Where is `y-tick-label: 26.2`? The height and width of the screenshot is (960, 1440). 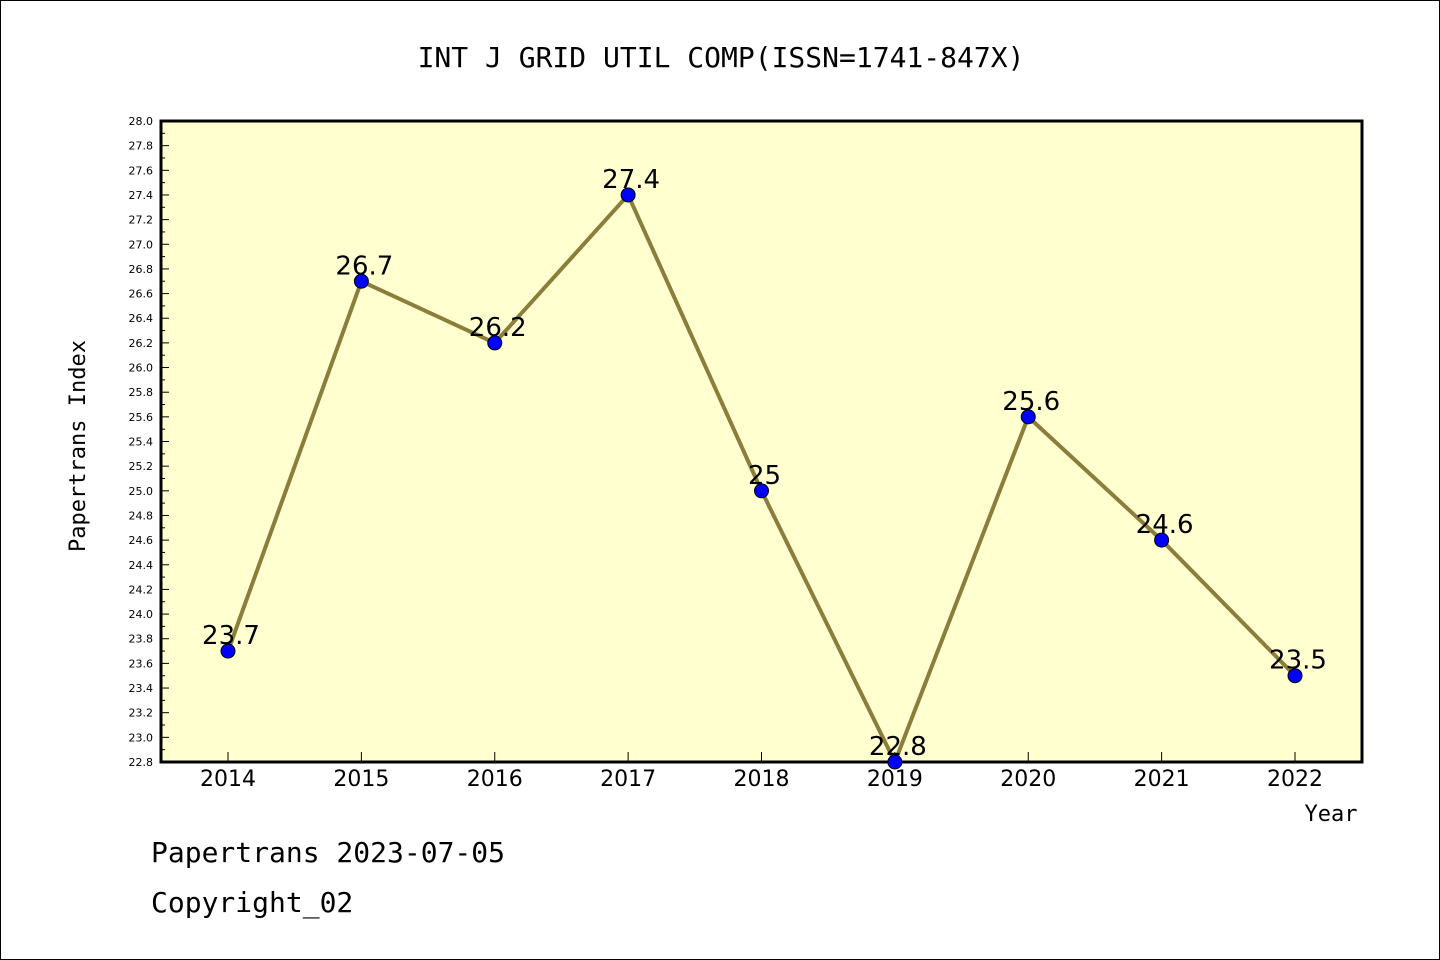
y-tick-label: 26.2 is located at coordinates (141, 343).